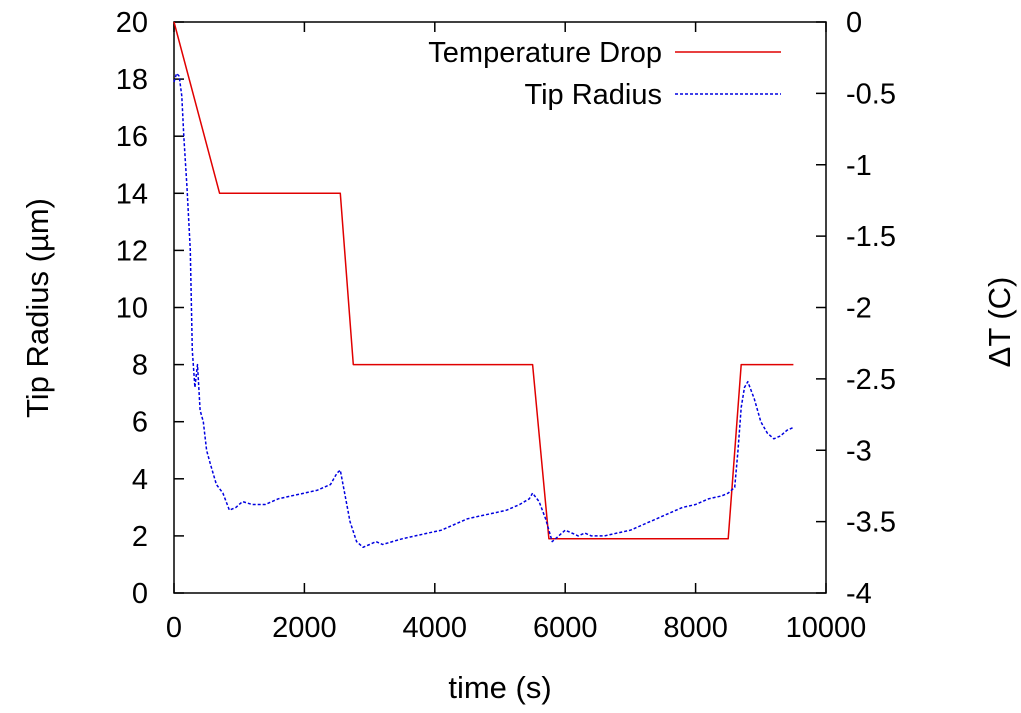  What do you see at coordinates (174, 628) in the screenshot?
I see `x-tick-label: 0` at bounding box center [174, 628].